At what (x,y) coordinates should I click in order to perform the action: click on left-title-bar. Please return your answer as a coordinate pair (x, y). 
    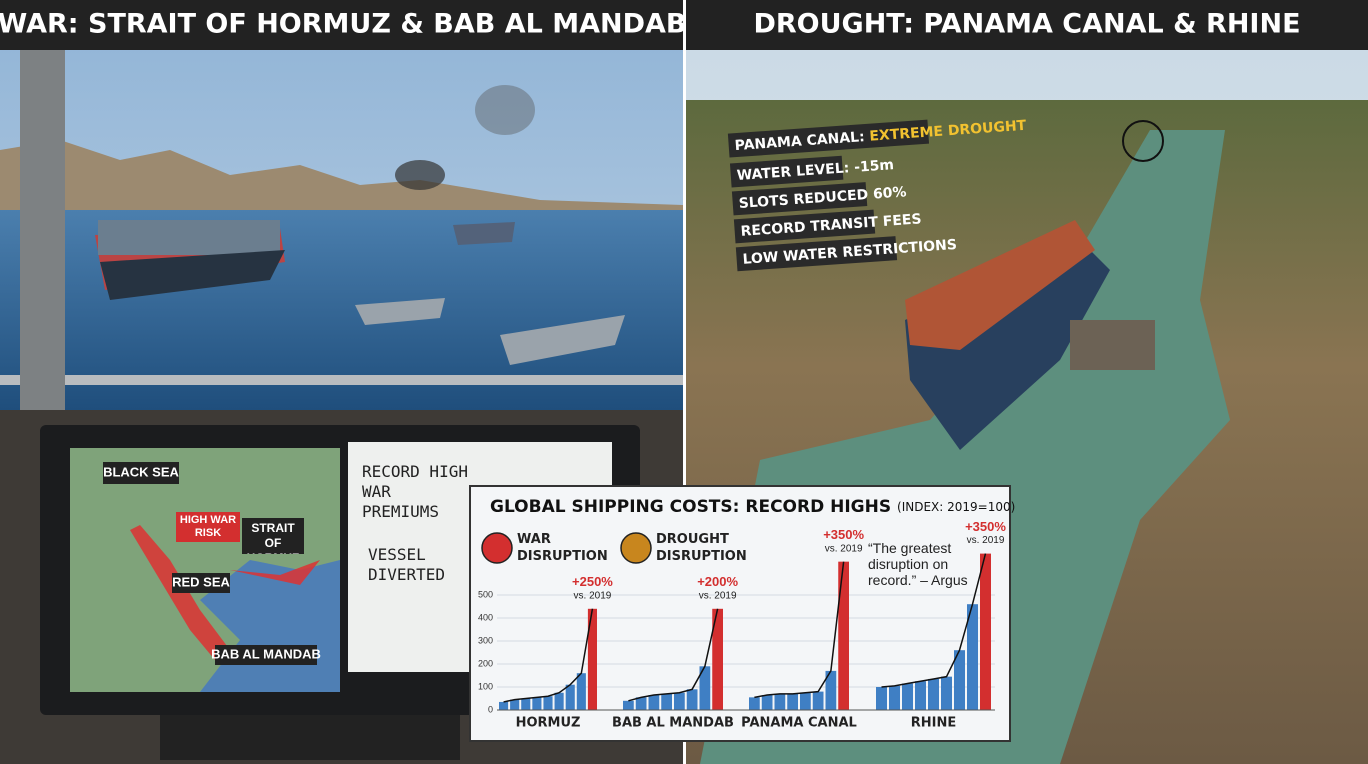
    Looking at the image, I should click on (341, 25).